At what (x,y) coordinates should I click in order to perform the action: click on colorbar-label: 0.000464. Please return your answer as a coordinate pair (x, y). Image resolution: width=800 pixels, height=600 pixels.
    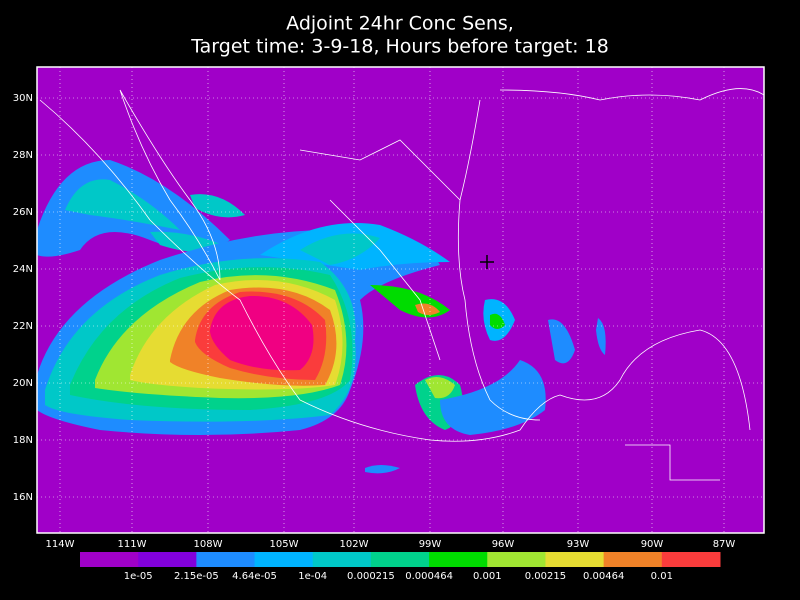
    Looking at the image, I should click on (429, 576).